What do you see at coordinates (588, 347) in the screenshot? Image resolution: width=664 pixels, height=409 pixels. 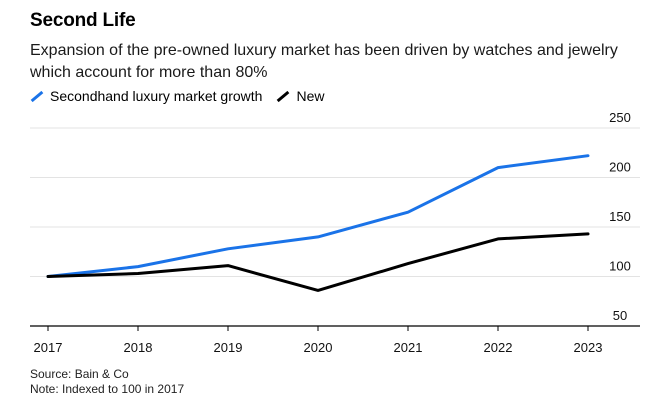 I see `x-tick-label: 2023` at bounding box center [588, 347].